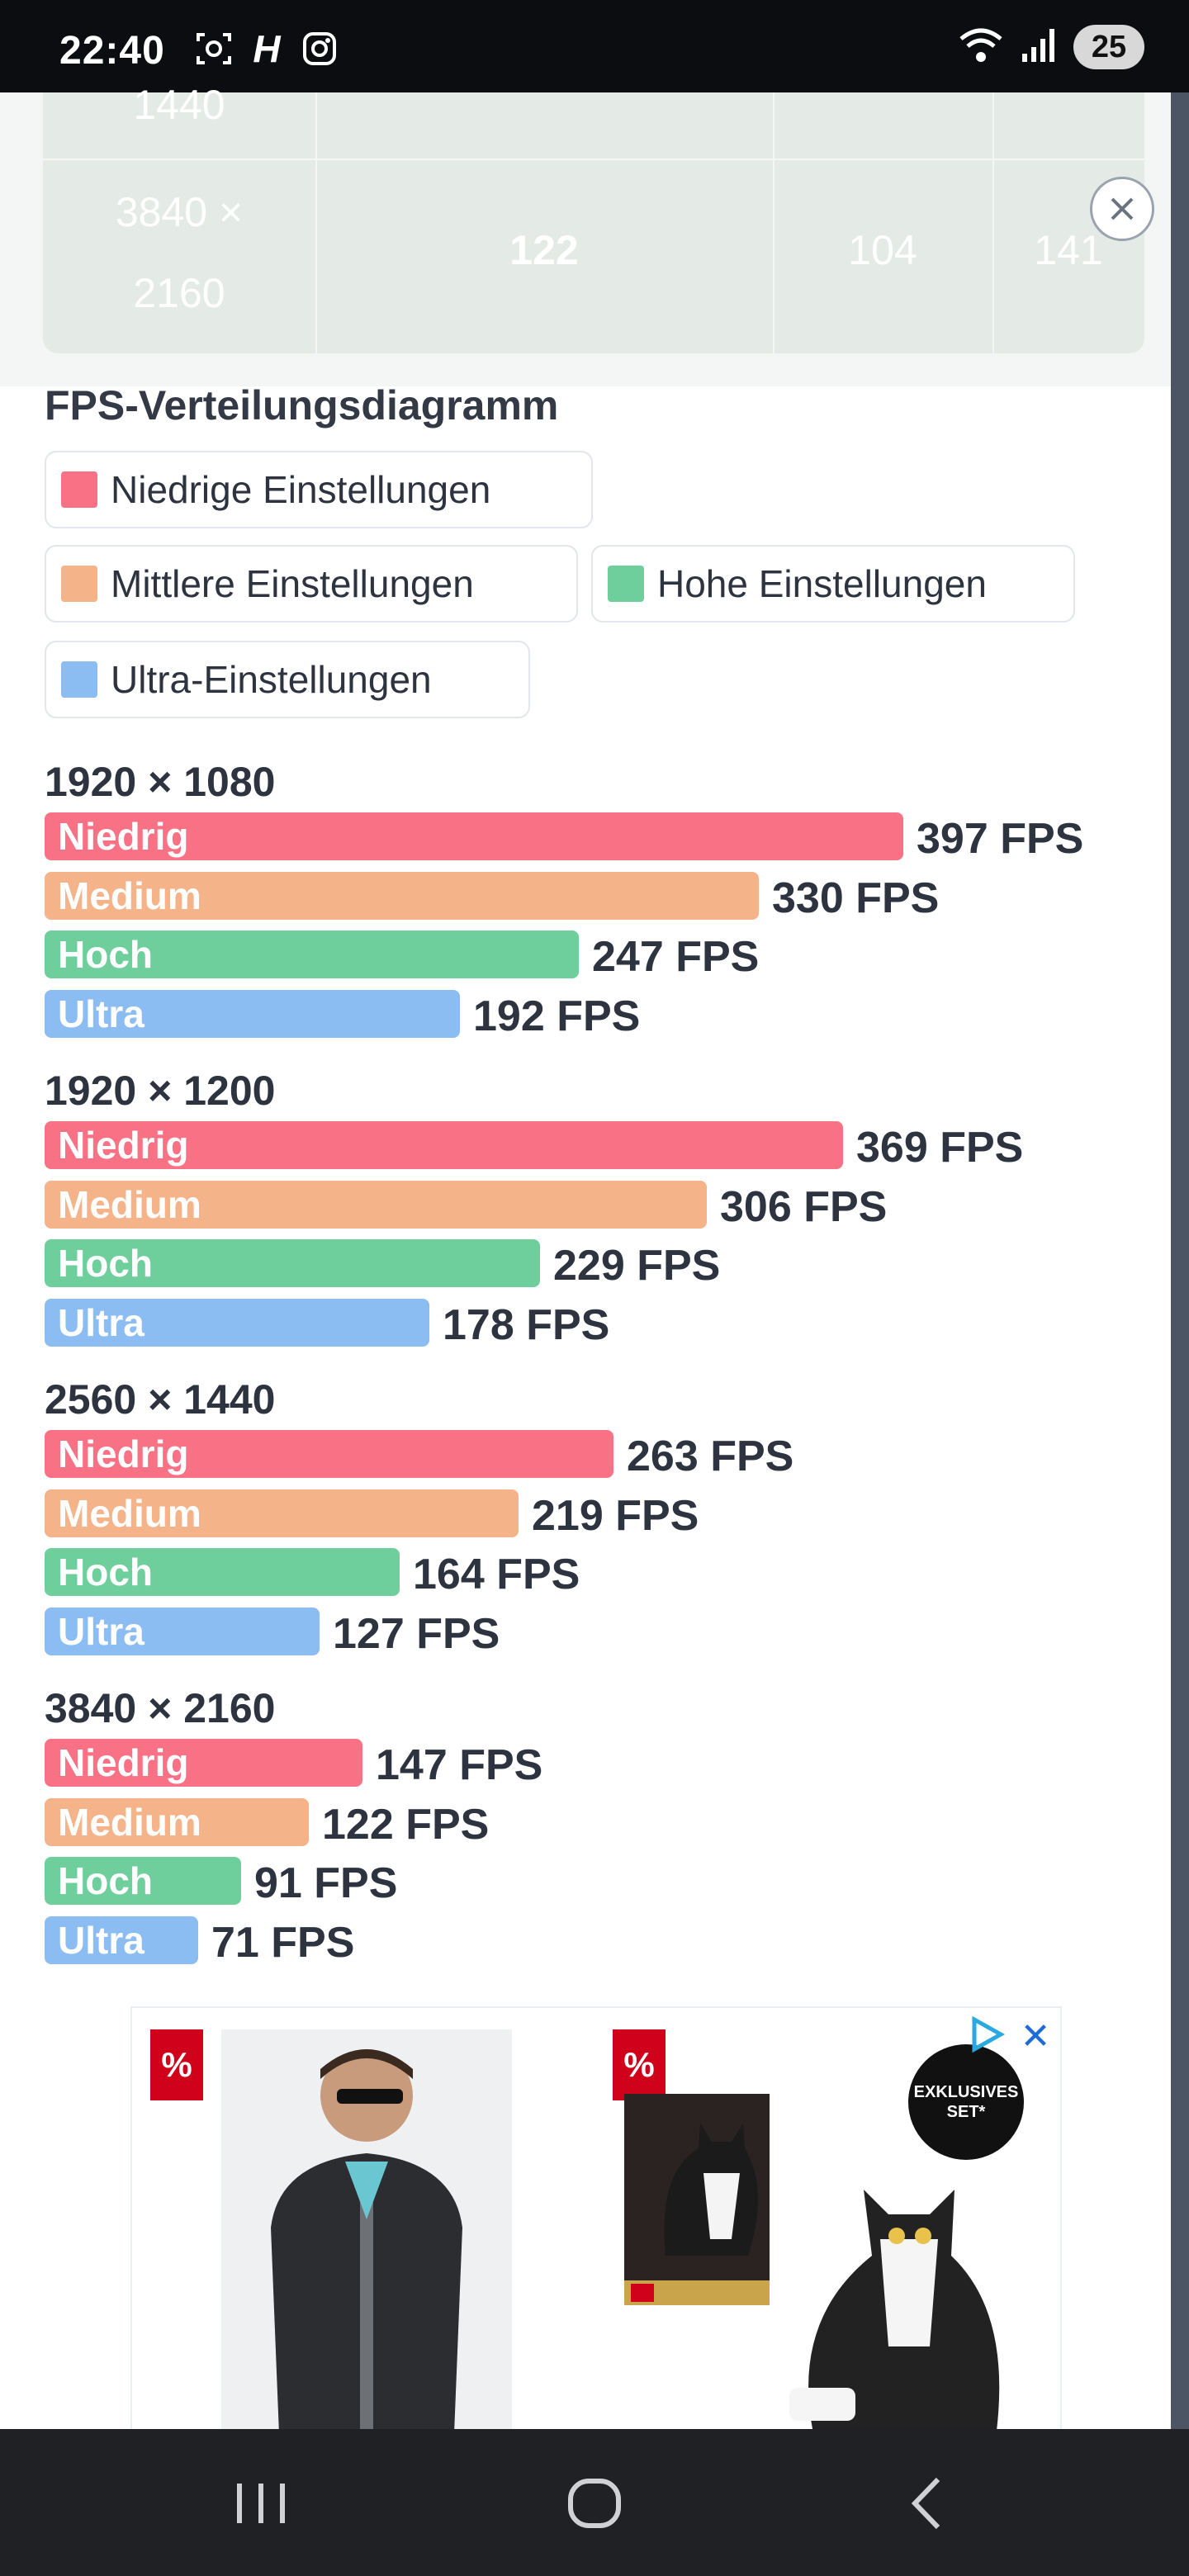 Image resolution: width=1189 pixels, height=2576 pixels. Describe the element at coordinates (637, 1266) in the screenshot. I see `fps-value-label: 229 FPS` at that location.